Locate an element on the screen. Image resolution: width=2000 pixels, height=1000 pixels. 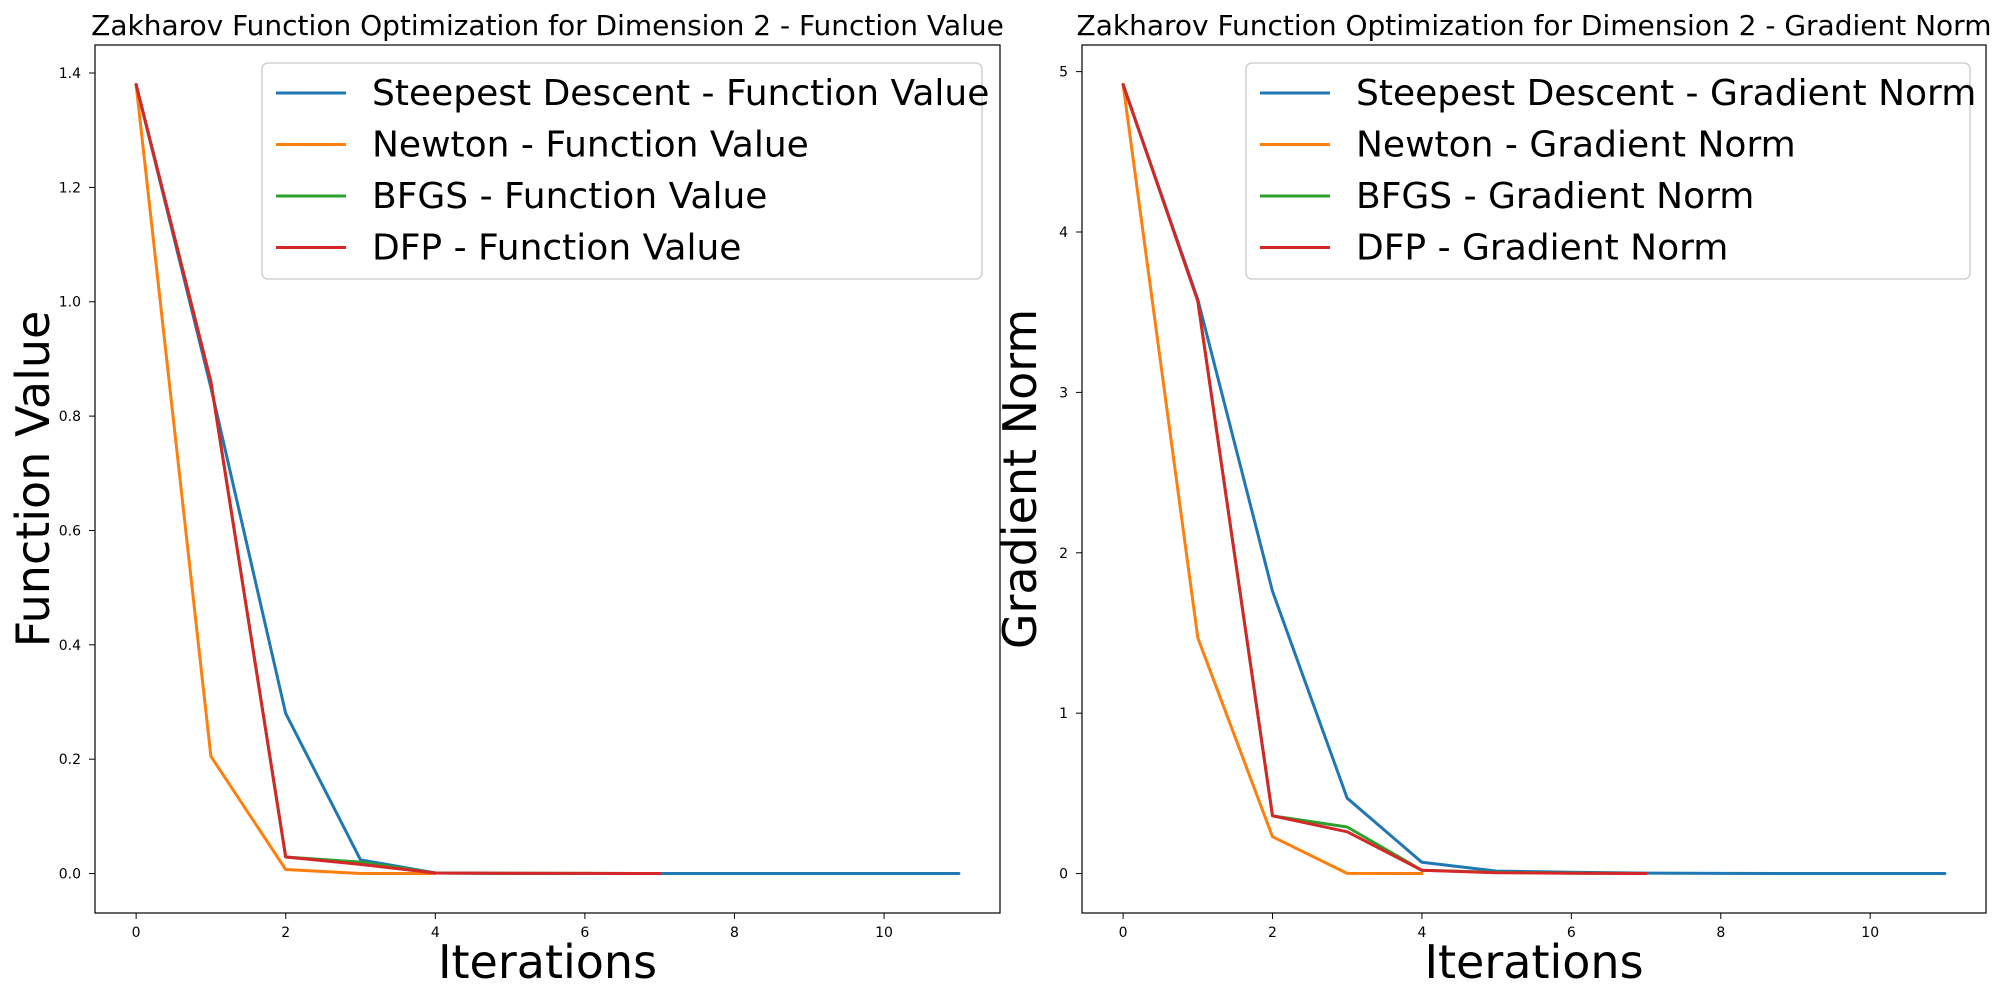
y-tick-label: 0.4 is located at coordinates (70, 646).